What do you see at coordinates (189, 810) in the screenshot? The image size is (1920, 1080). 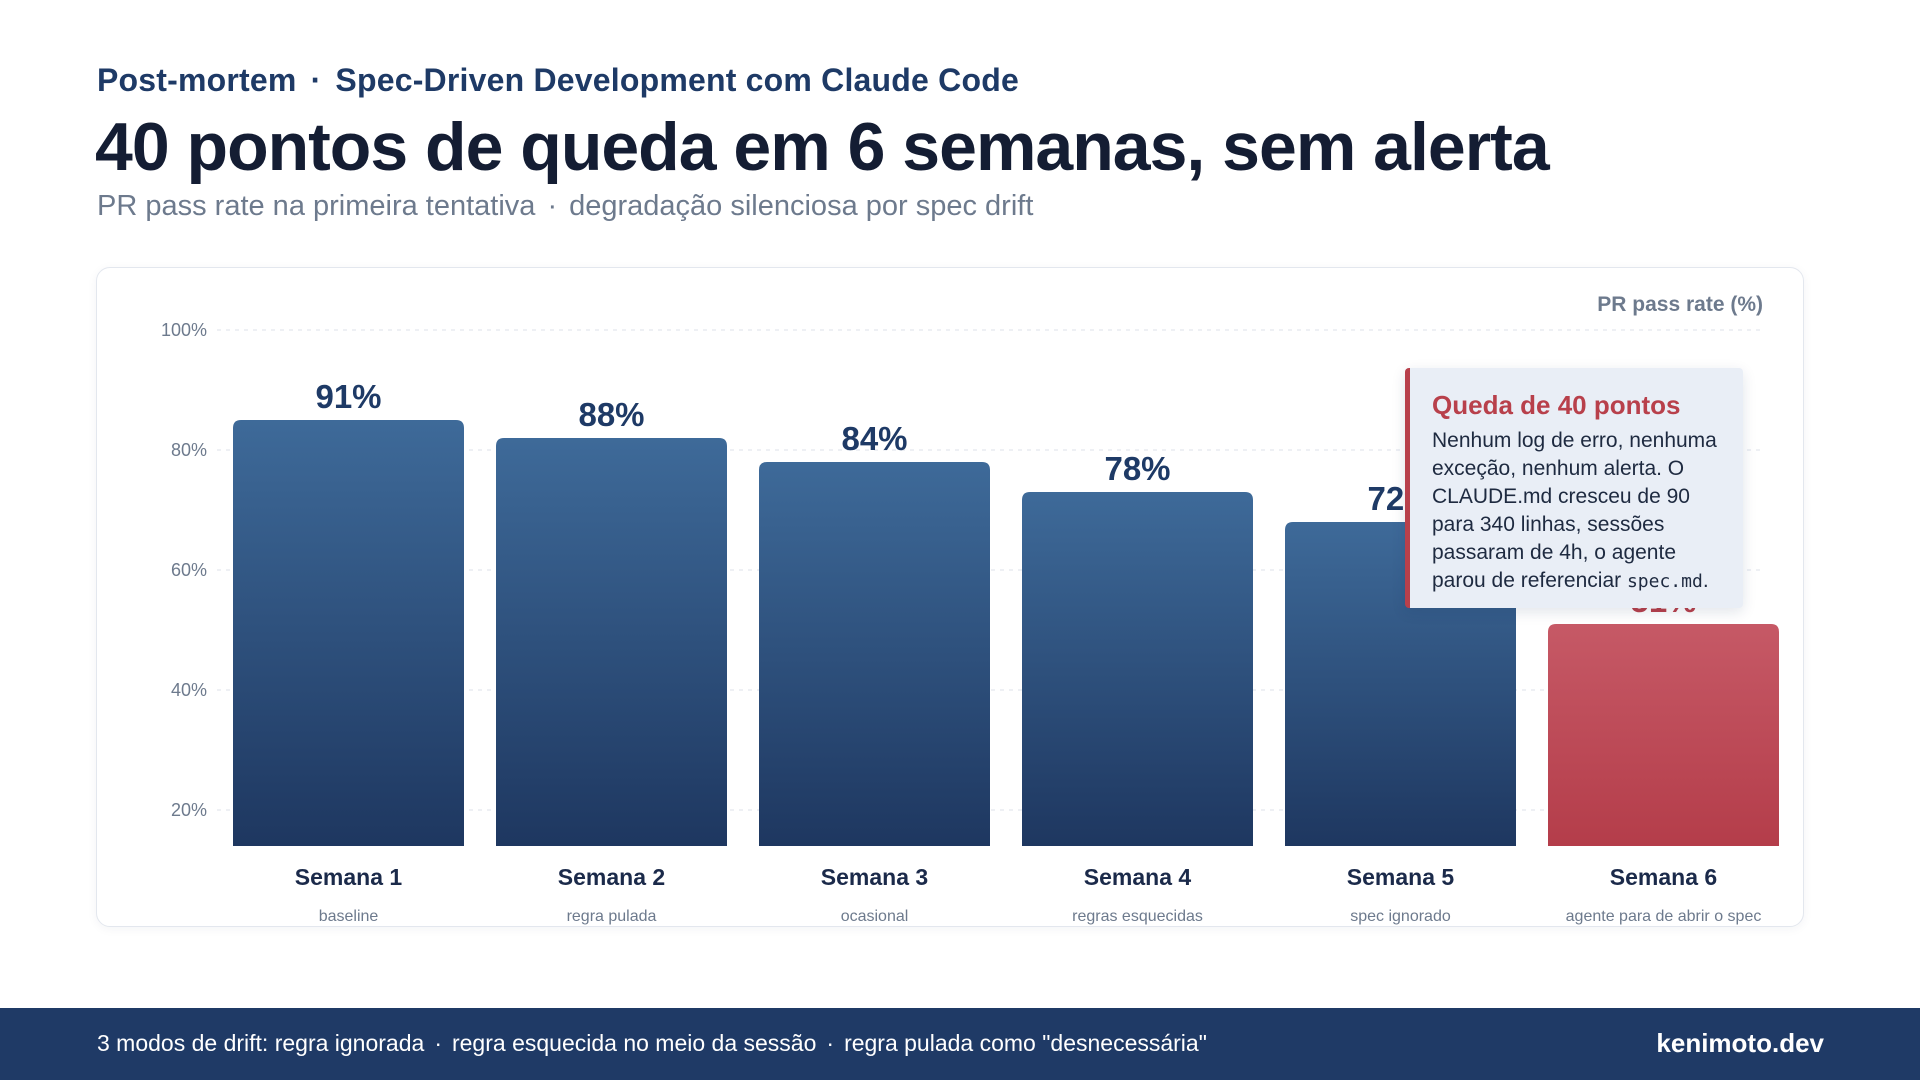 I see `y-tick-label: 20%` at bounding box center [189, 810].